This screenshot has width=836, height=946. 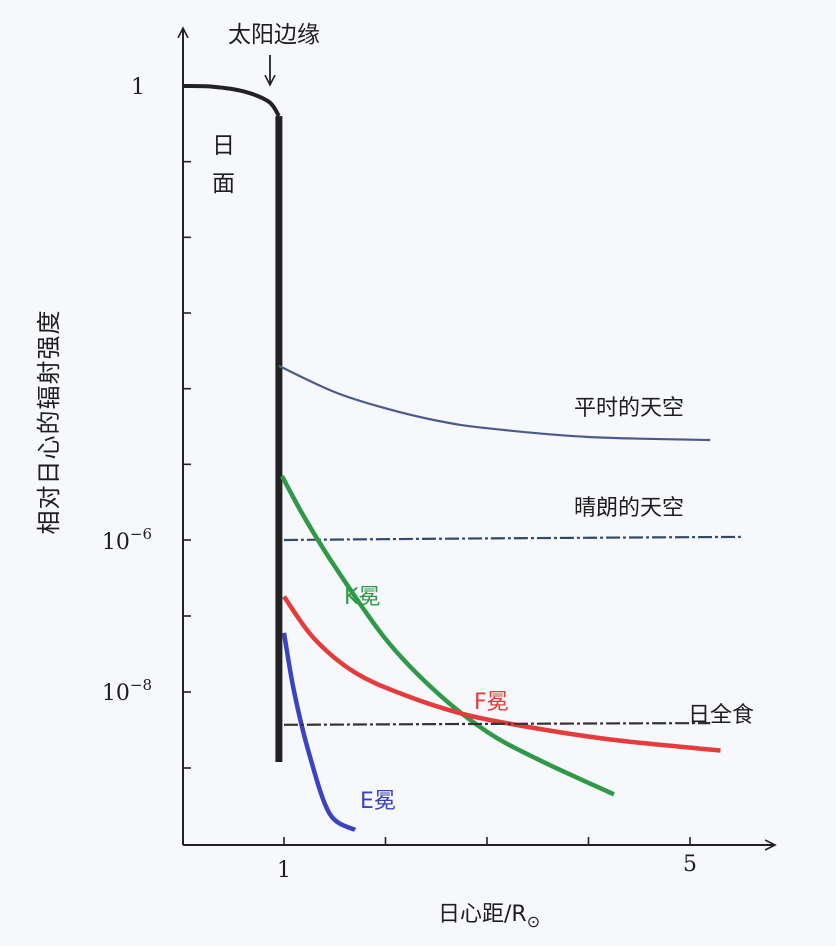 I want to click on series-label-sky-normal: 平时的天空, so click(x=629, y=408).